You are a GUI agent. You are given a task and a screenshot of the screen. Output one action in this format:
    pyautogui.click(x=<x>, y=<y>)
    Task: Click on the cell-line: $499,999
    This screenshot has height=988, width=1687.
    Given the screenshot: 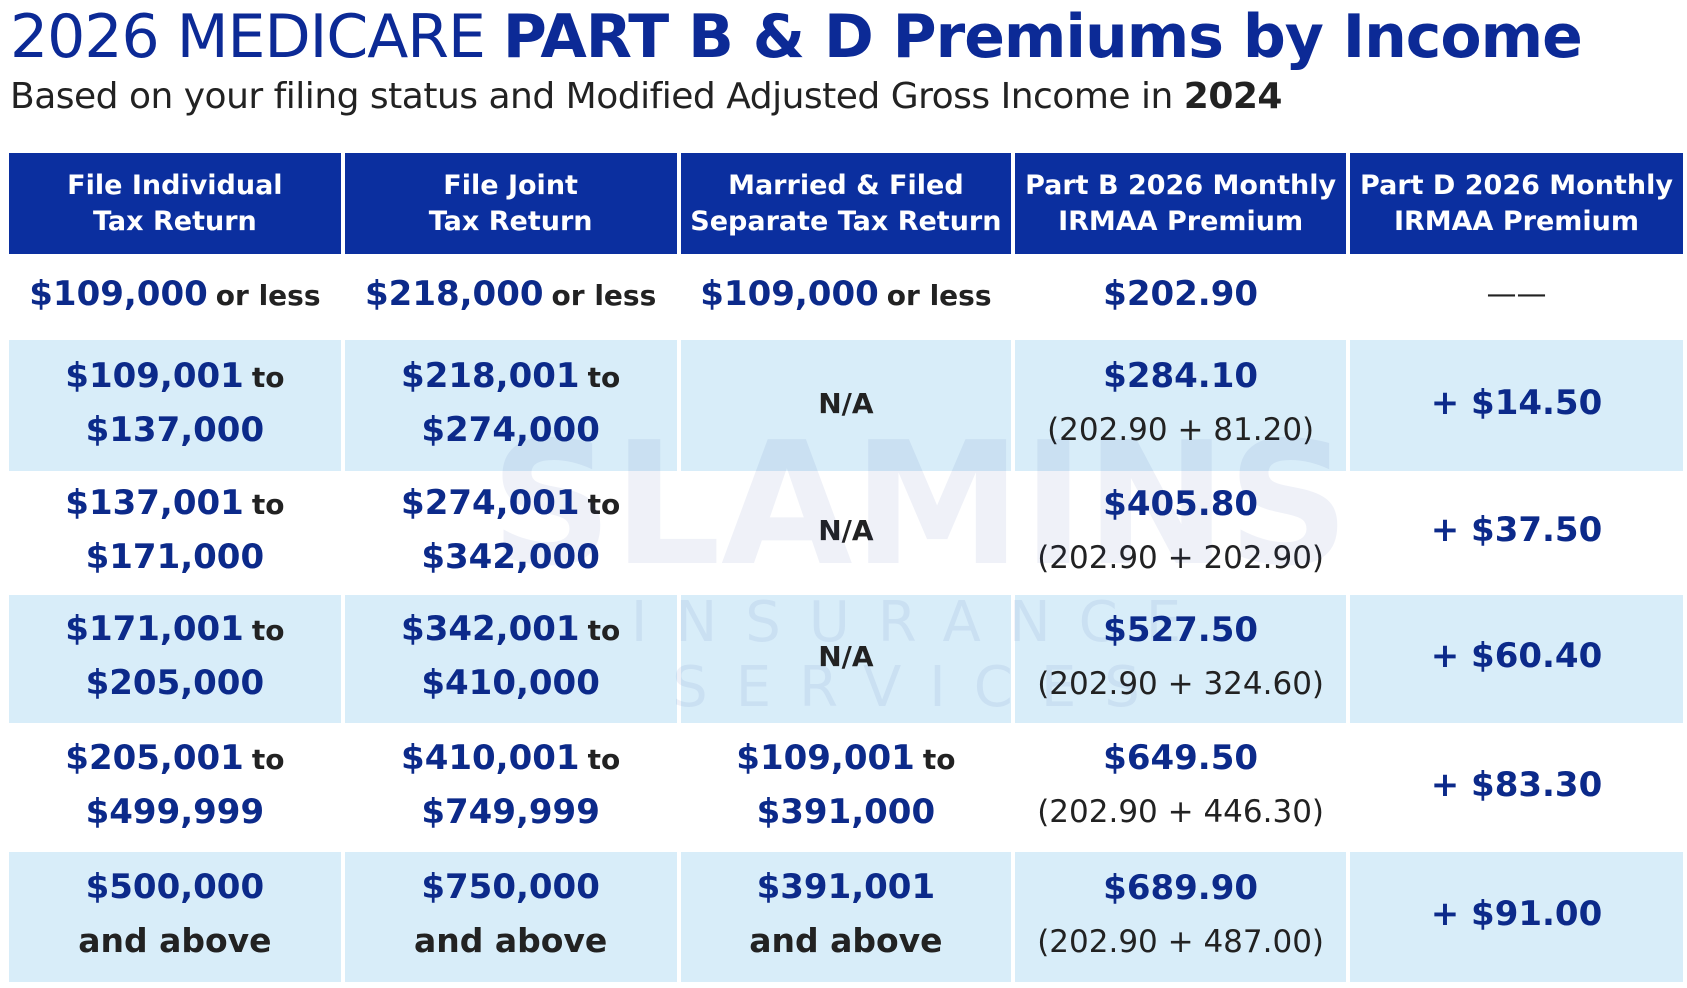 What is the action you would take?
    pyautogui.click(x=175, y=815)
    